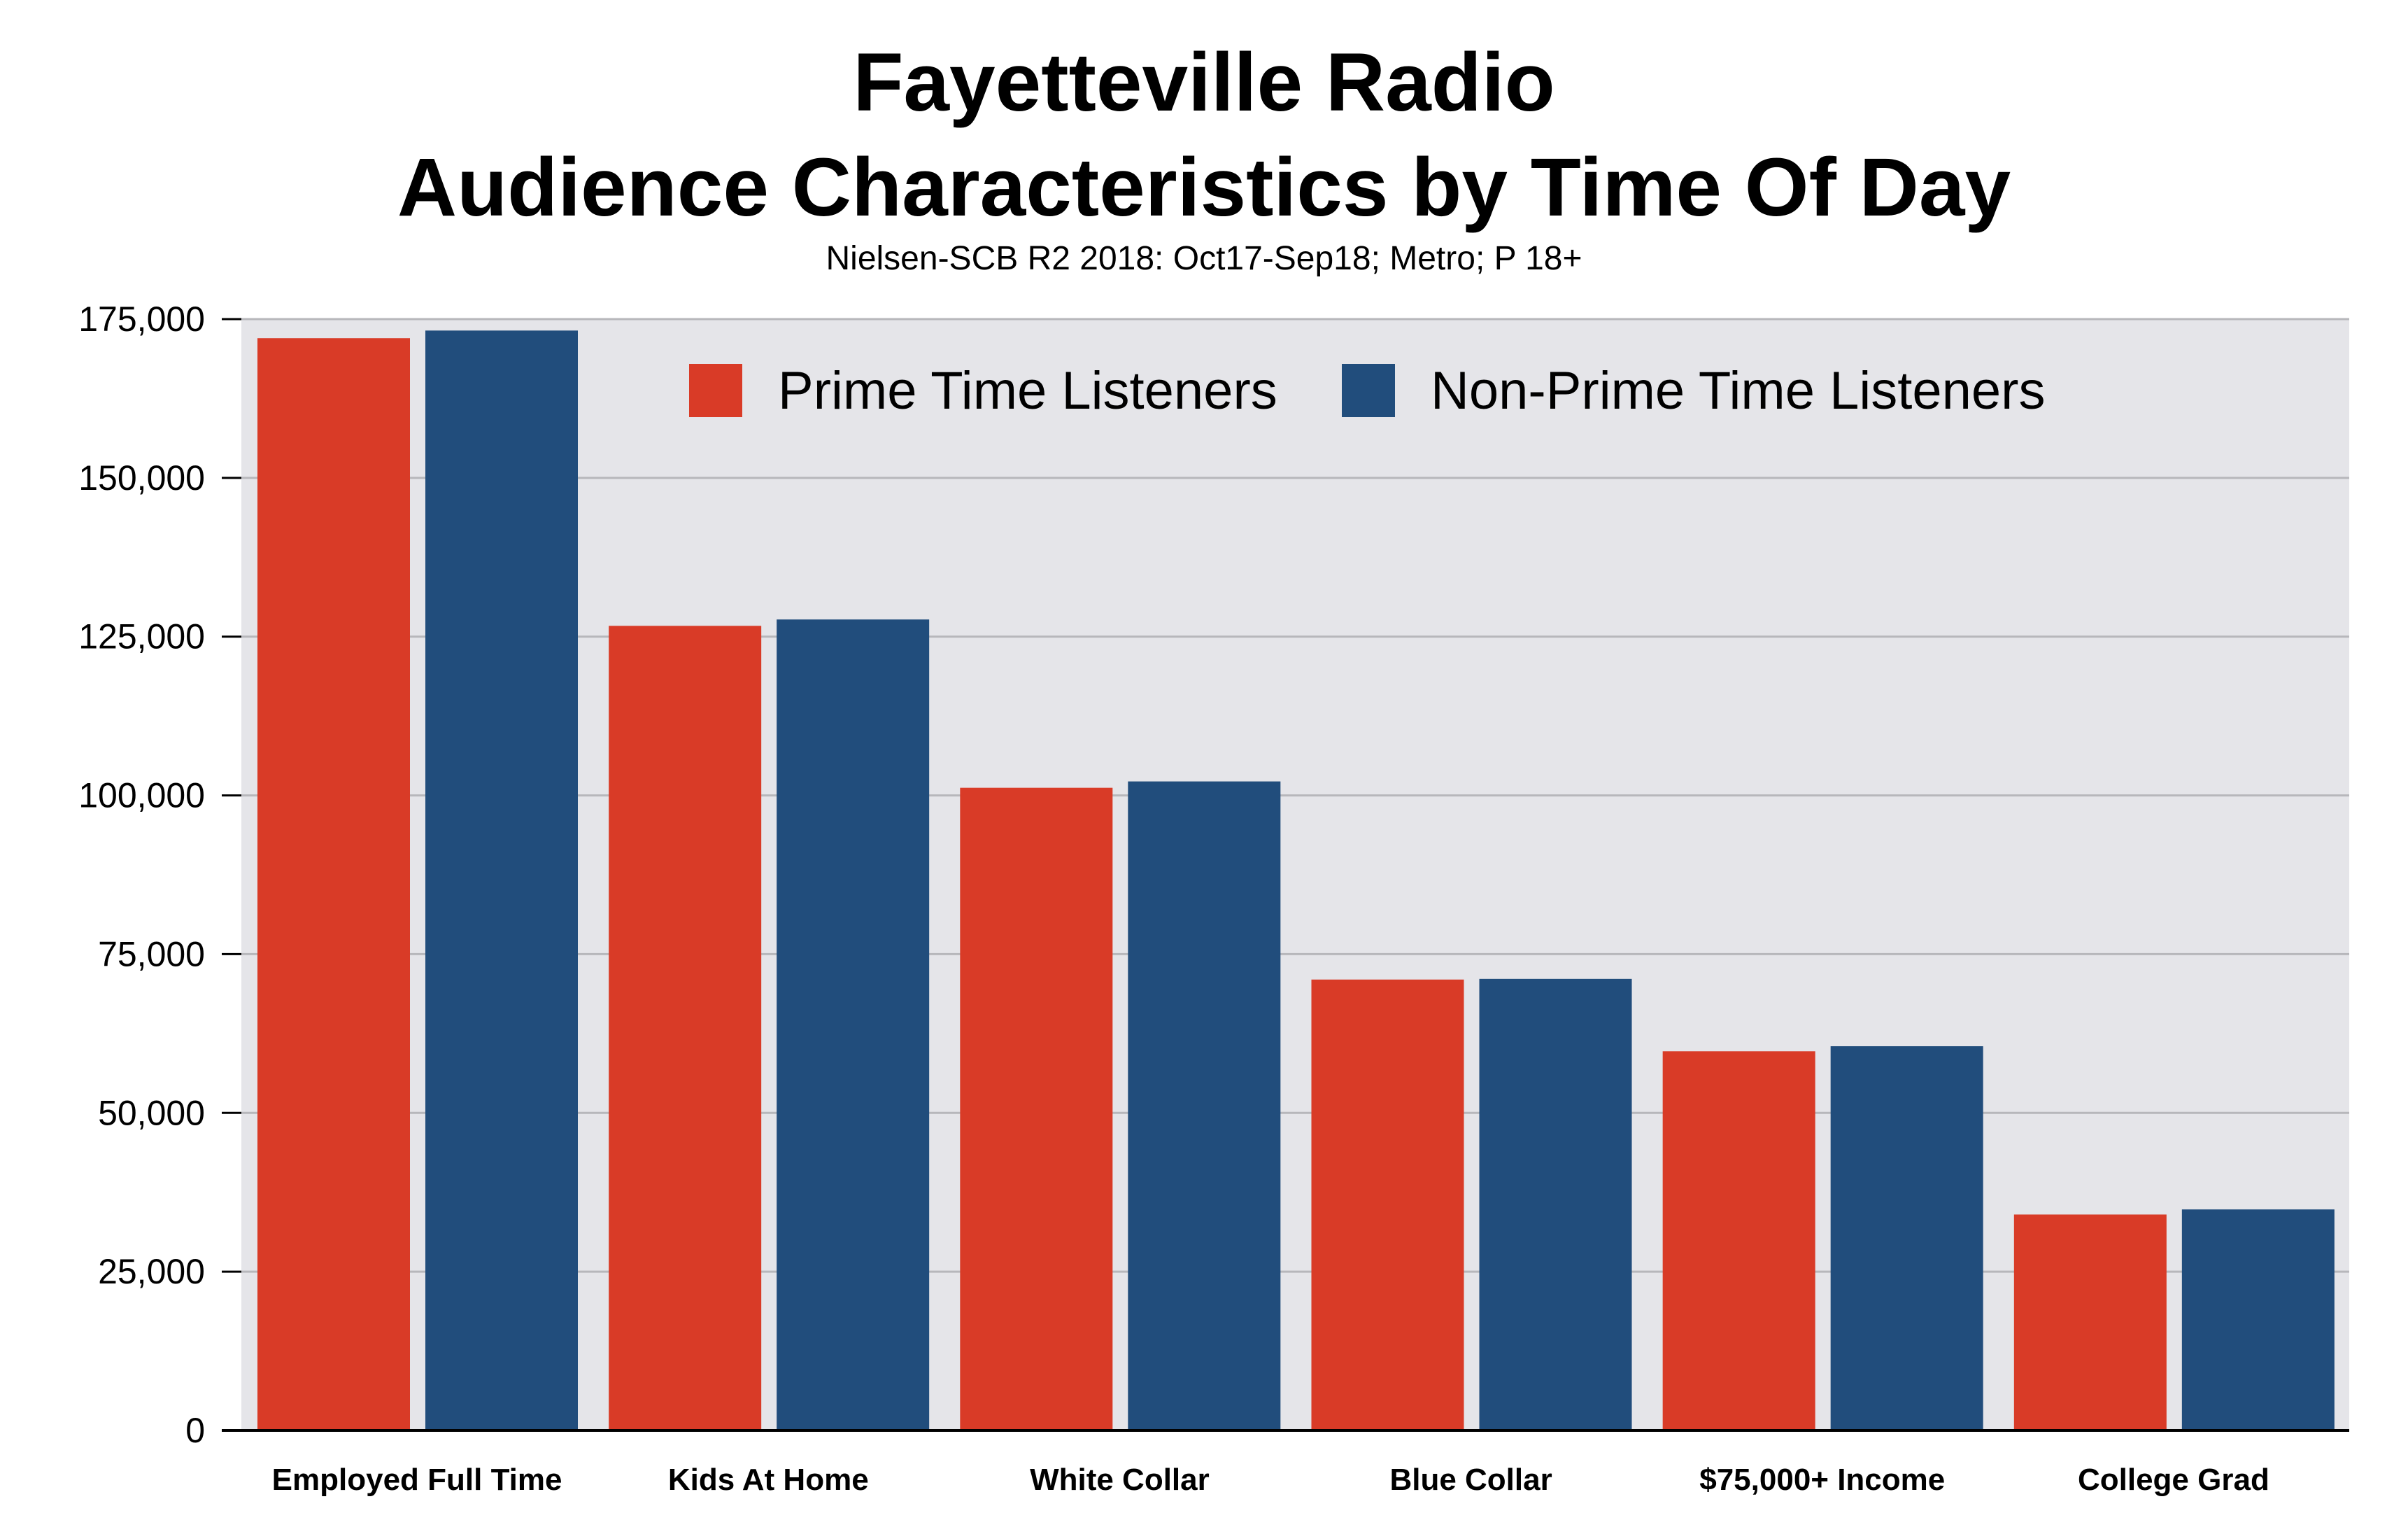 The height and width of the screenshot is (1520, 2408). Describe the element at coordinates (1028, 391) in the screenshot. I see `legend-label: Prime Time Listeners` at that location.